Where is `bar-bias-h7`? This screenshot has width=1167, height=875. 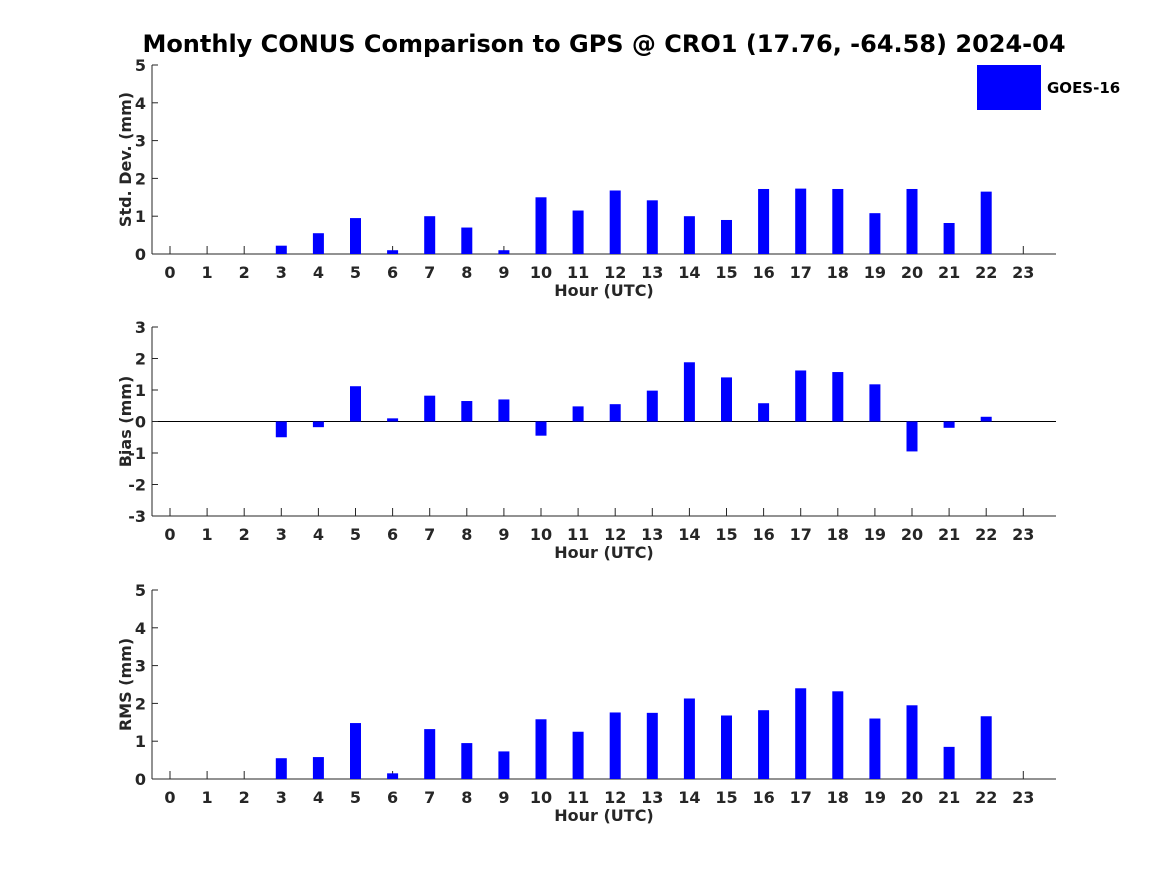 bar-bias-h7 is located at coordinates (430, 408).